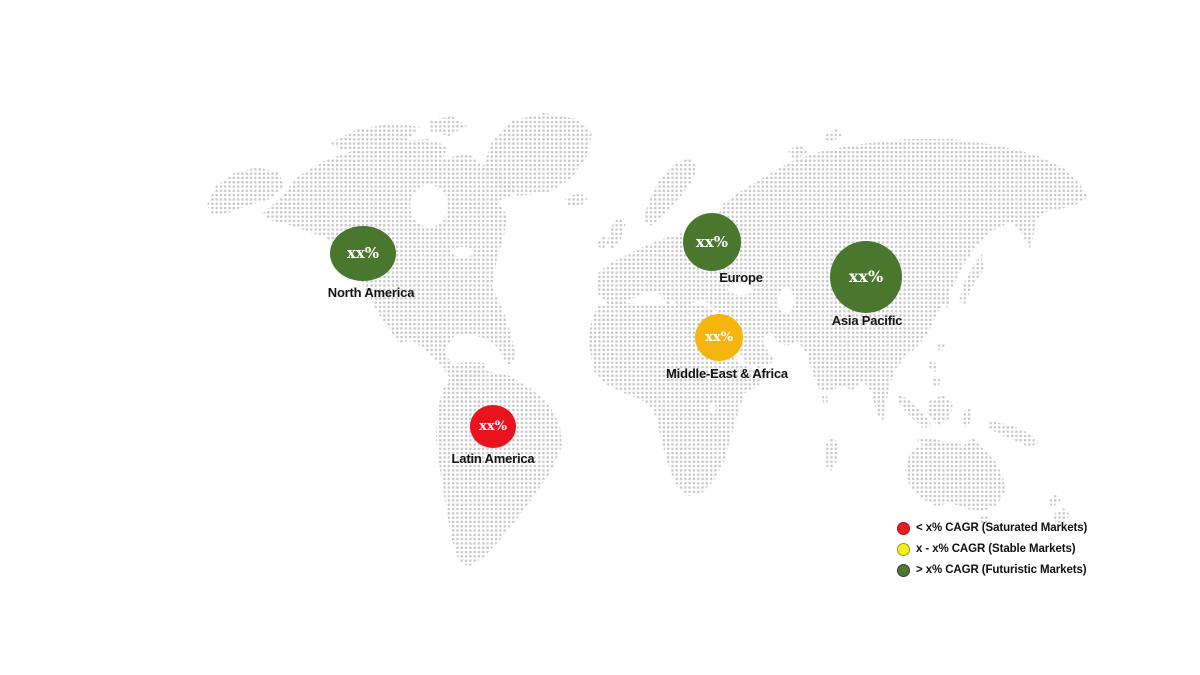 The image size is (1200, 675). I want to click on continent-south-america, so click(499, 468).